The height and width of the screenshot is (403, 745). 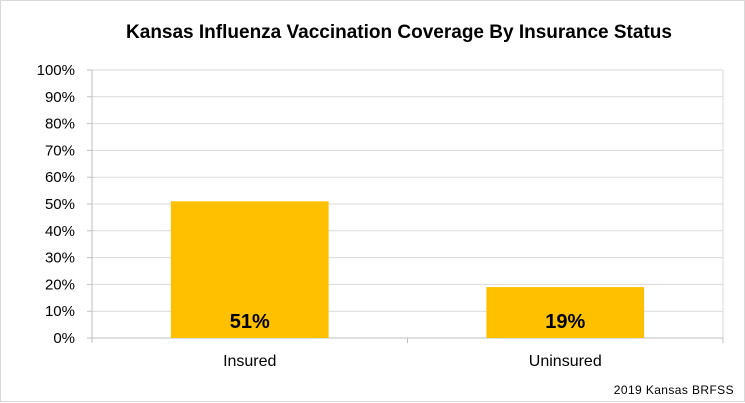 I want to click on y-tick-label: 40%, so click(x=60, y=231).